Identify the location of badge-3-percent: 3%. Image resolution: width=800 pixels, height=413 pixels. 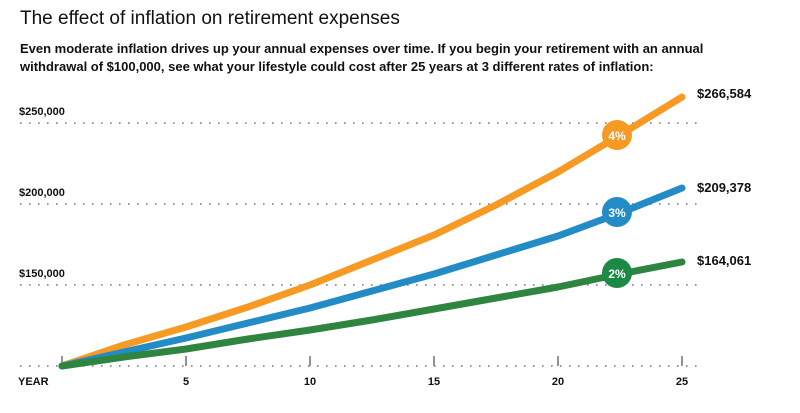
(617, 212).